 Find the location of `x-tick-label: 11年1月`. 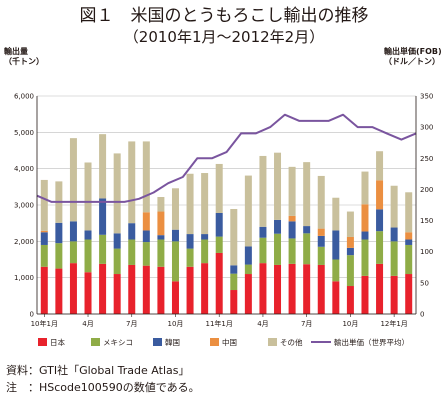

x-tick-label: 11年1月 is located at coordinates (219, 323).